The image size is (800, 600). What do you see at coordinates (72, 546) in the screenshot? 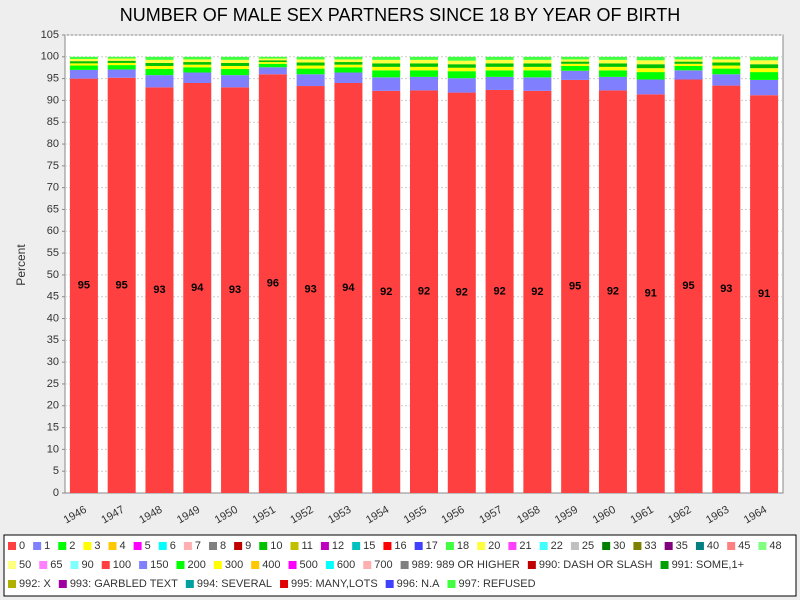
I see `legend-label: 2` at bounding box center [72, 546].